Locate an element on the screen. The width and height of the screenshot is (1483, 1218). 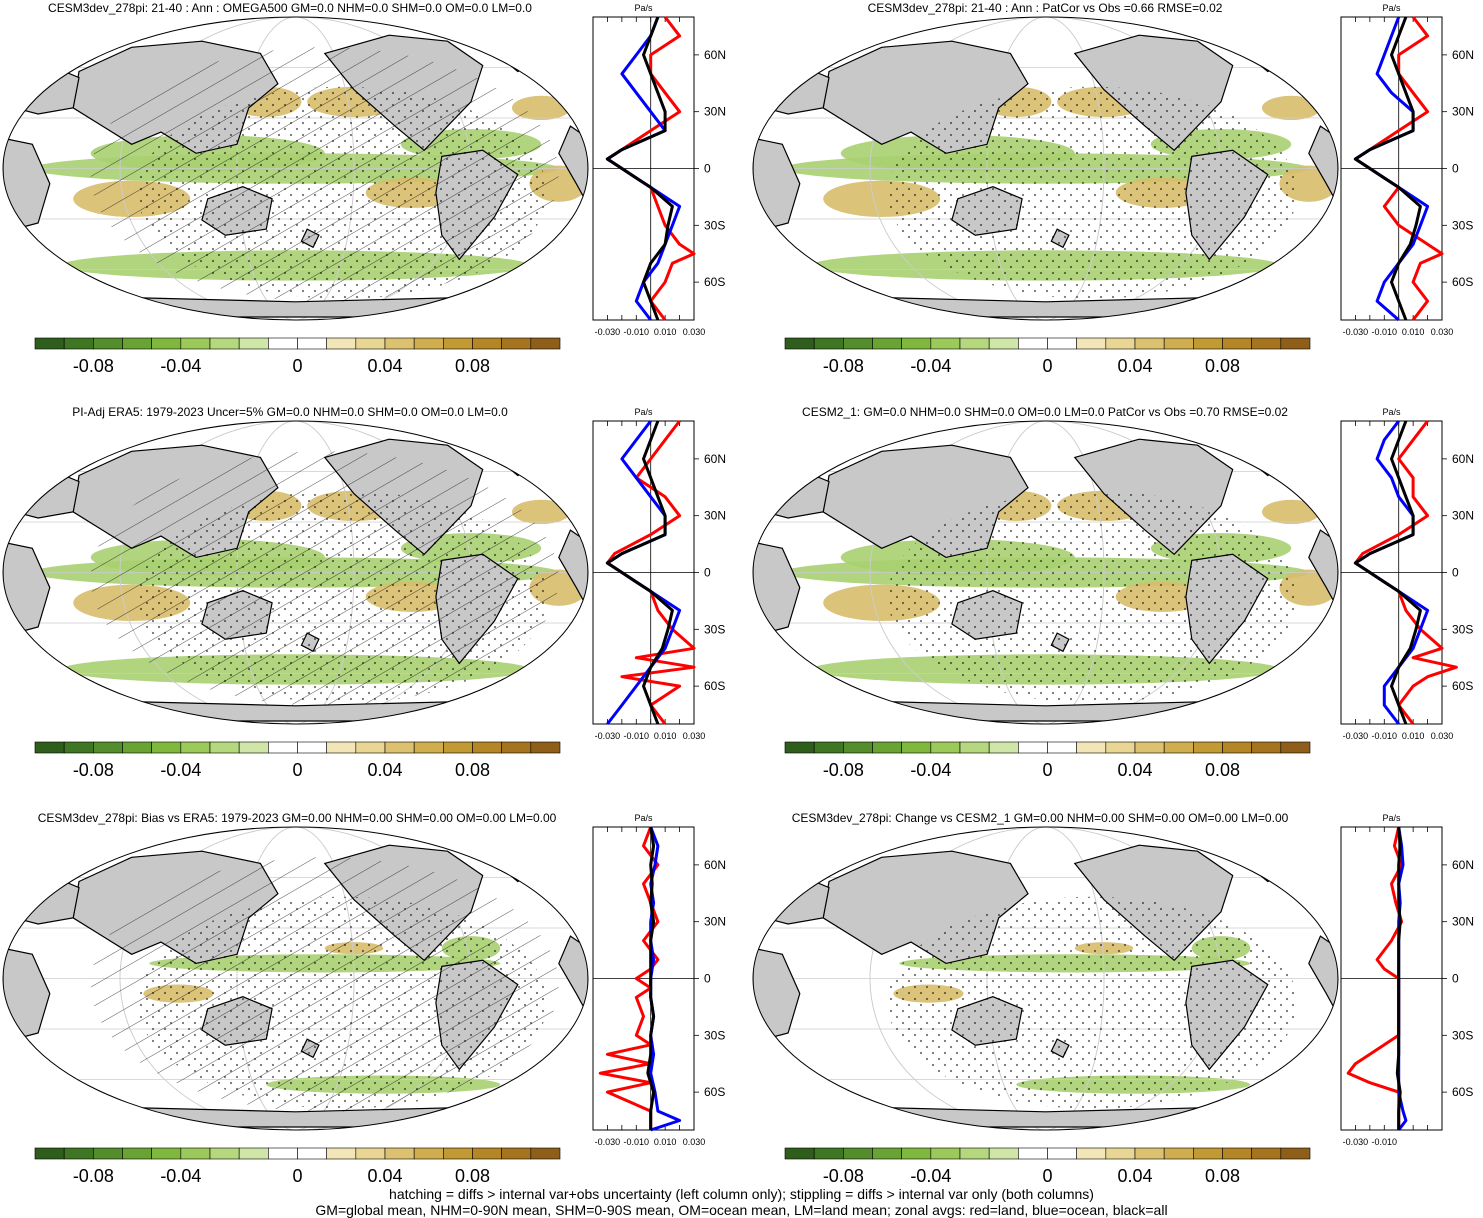
lat-tick-label: 60N is located at coordinates (1463, 55).